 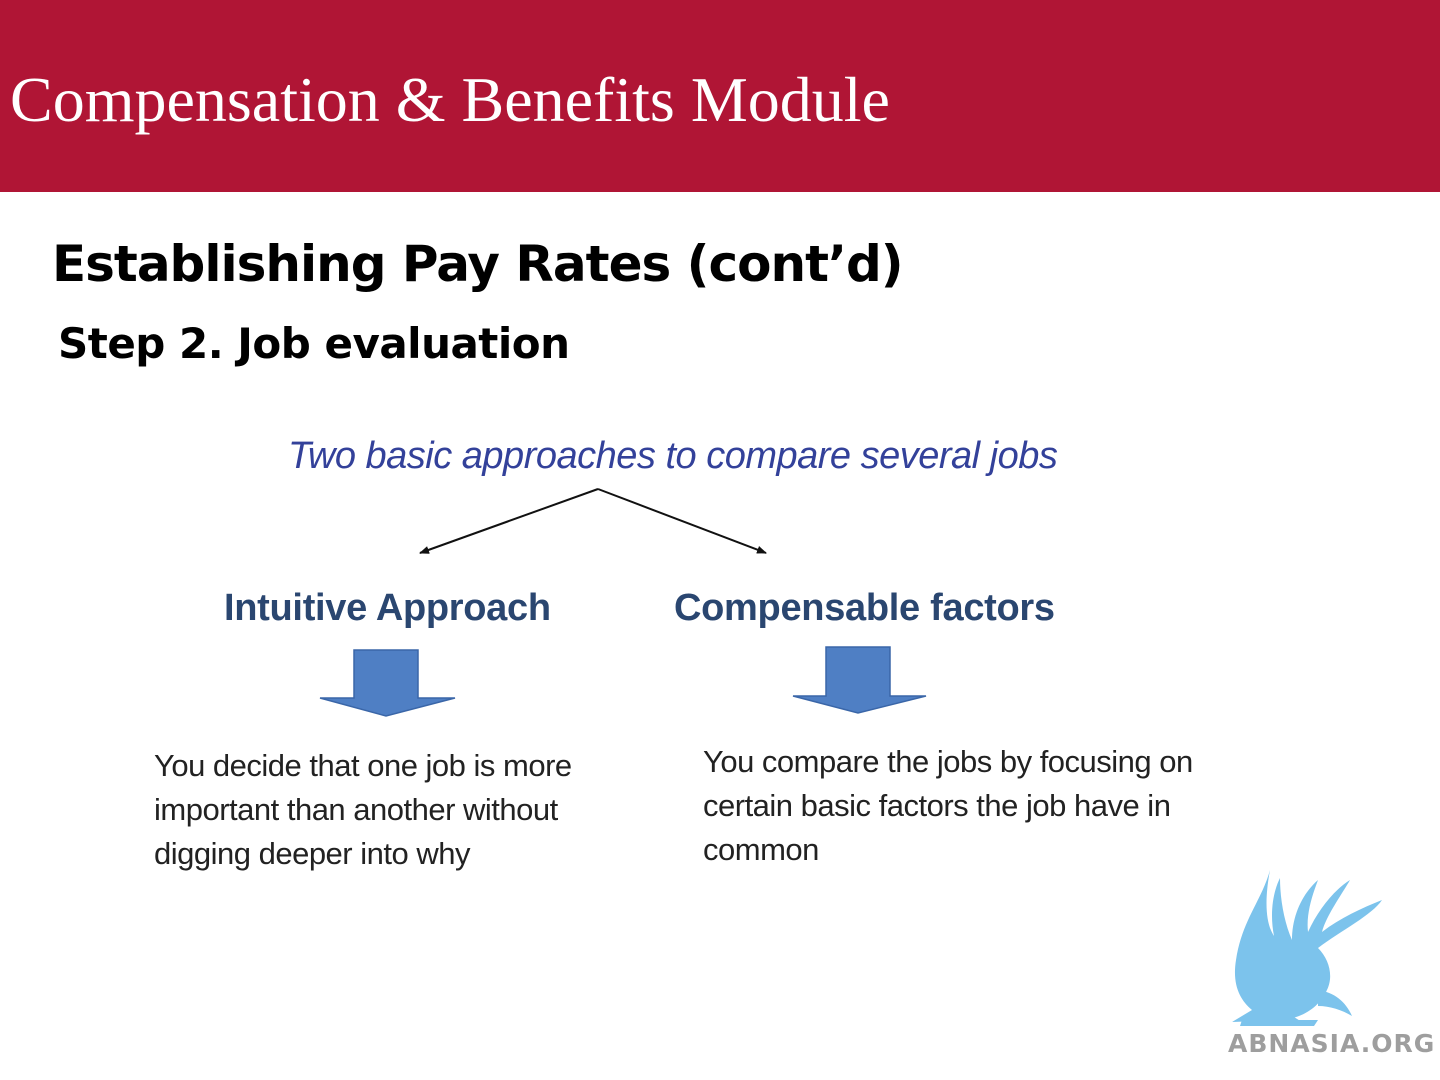 What do you see at coordinates (450, 99) in the screenshot?
I see `module-title: Compensation & Benefits Module` at bounding box center [450, 99].